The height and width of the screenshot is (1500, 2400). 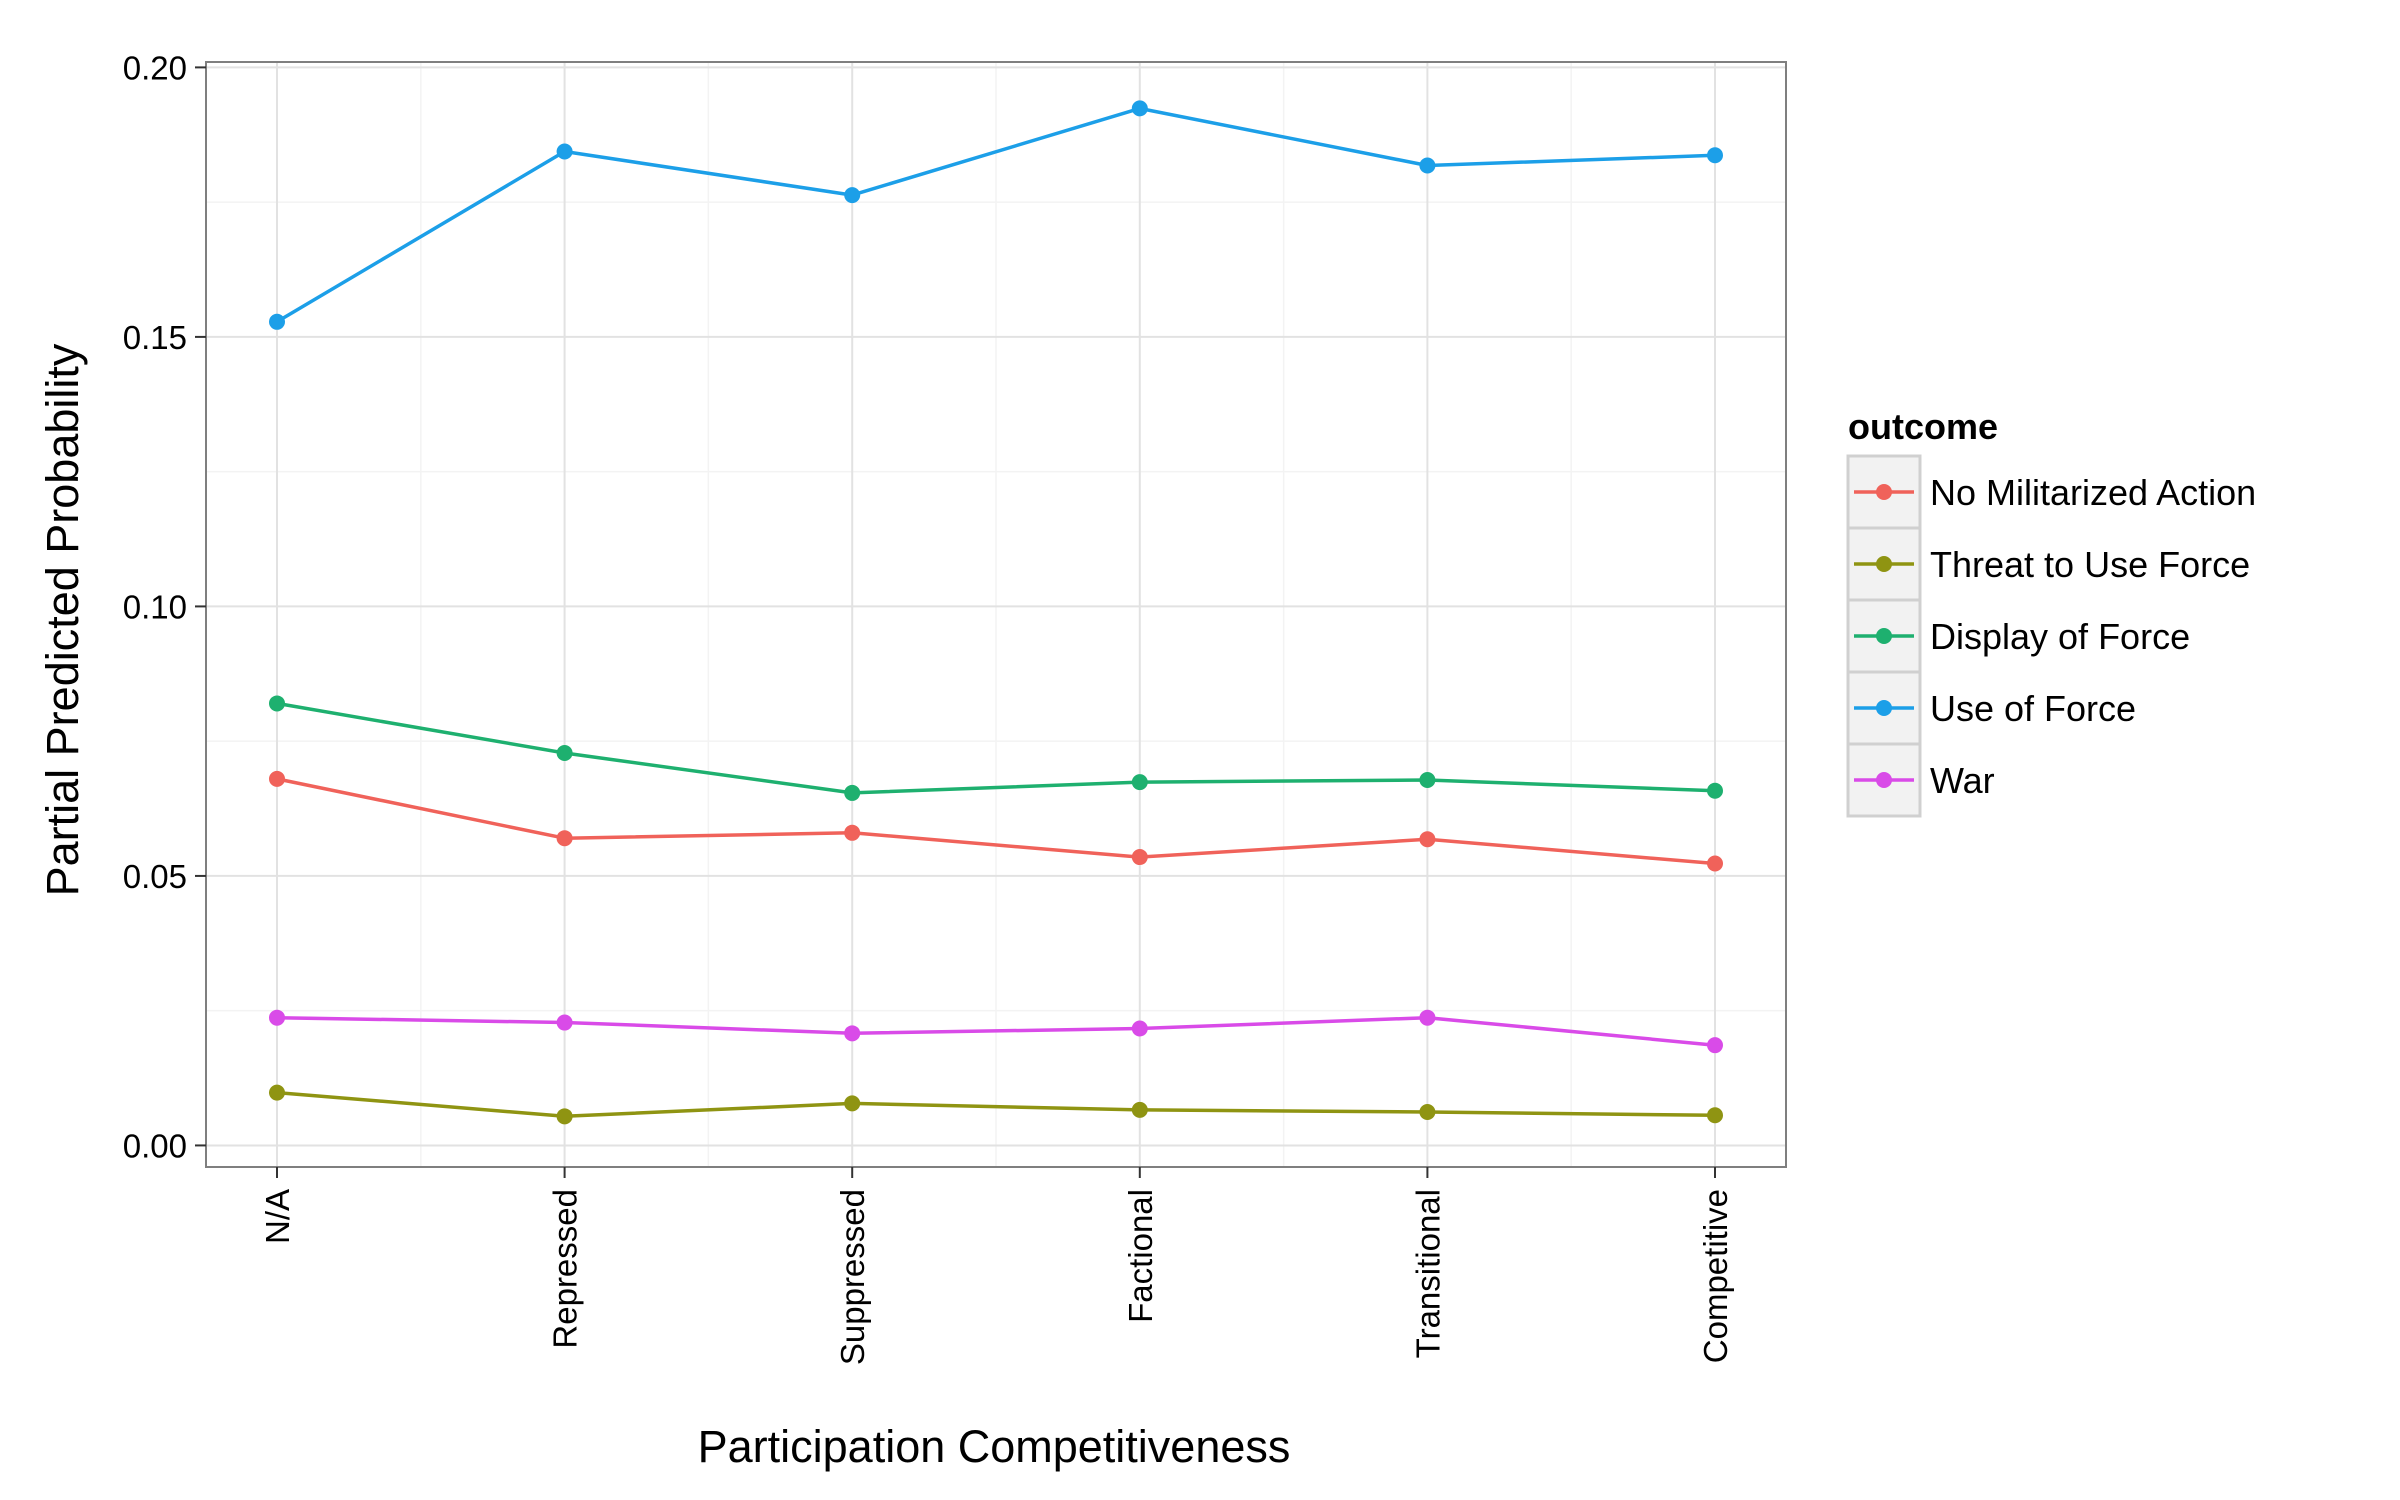 What do you see at coordinates (155, 67) in the screenshot?
I see `y-tick-label: 0.20` at bounding box center [155, 67].